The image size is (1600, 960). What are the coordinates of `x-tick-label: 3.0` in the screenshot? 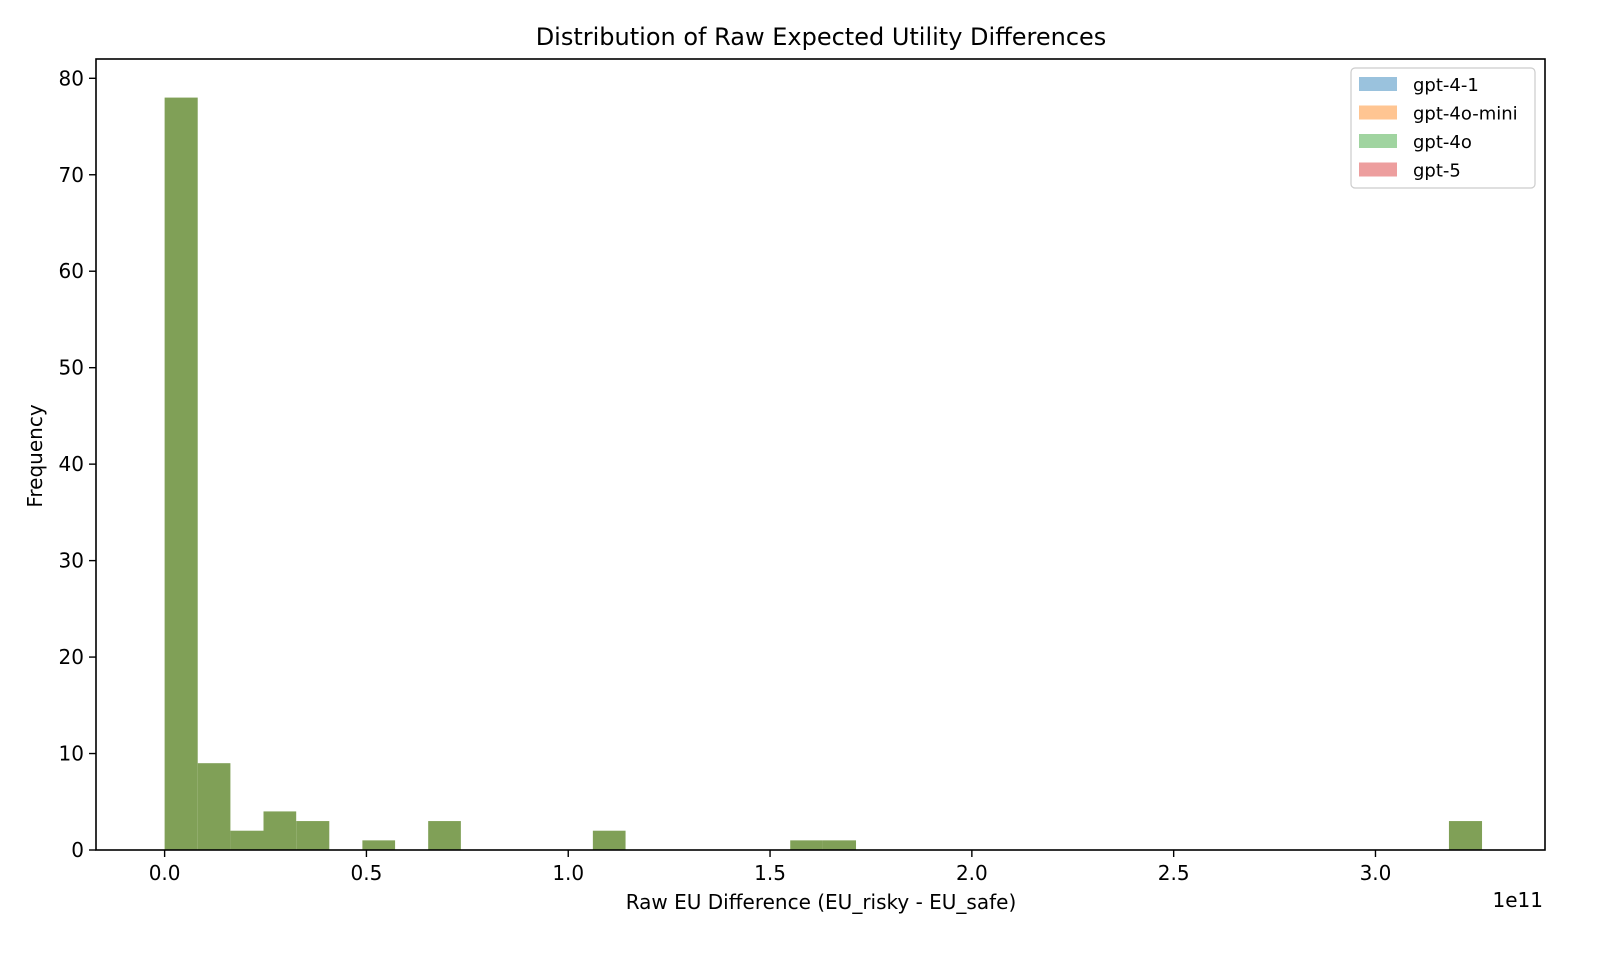 It's located at (1376, 873).